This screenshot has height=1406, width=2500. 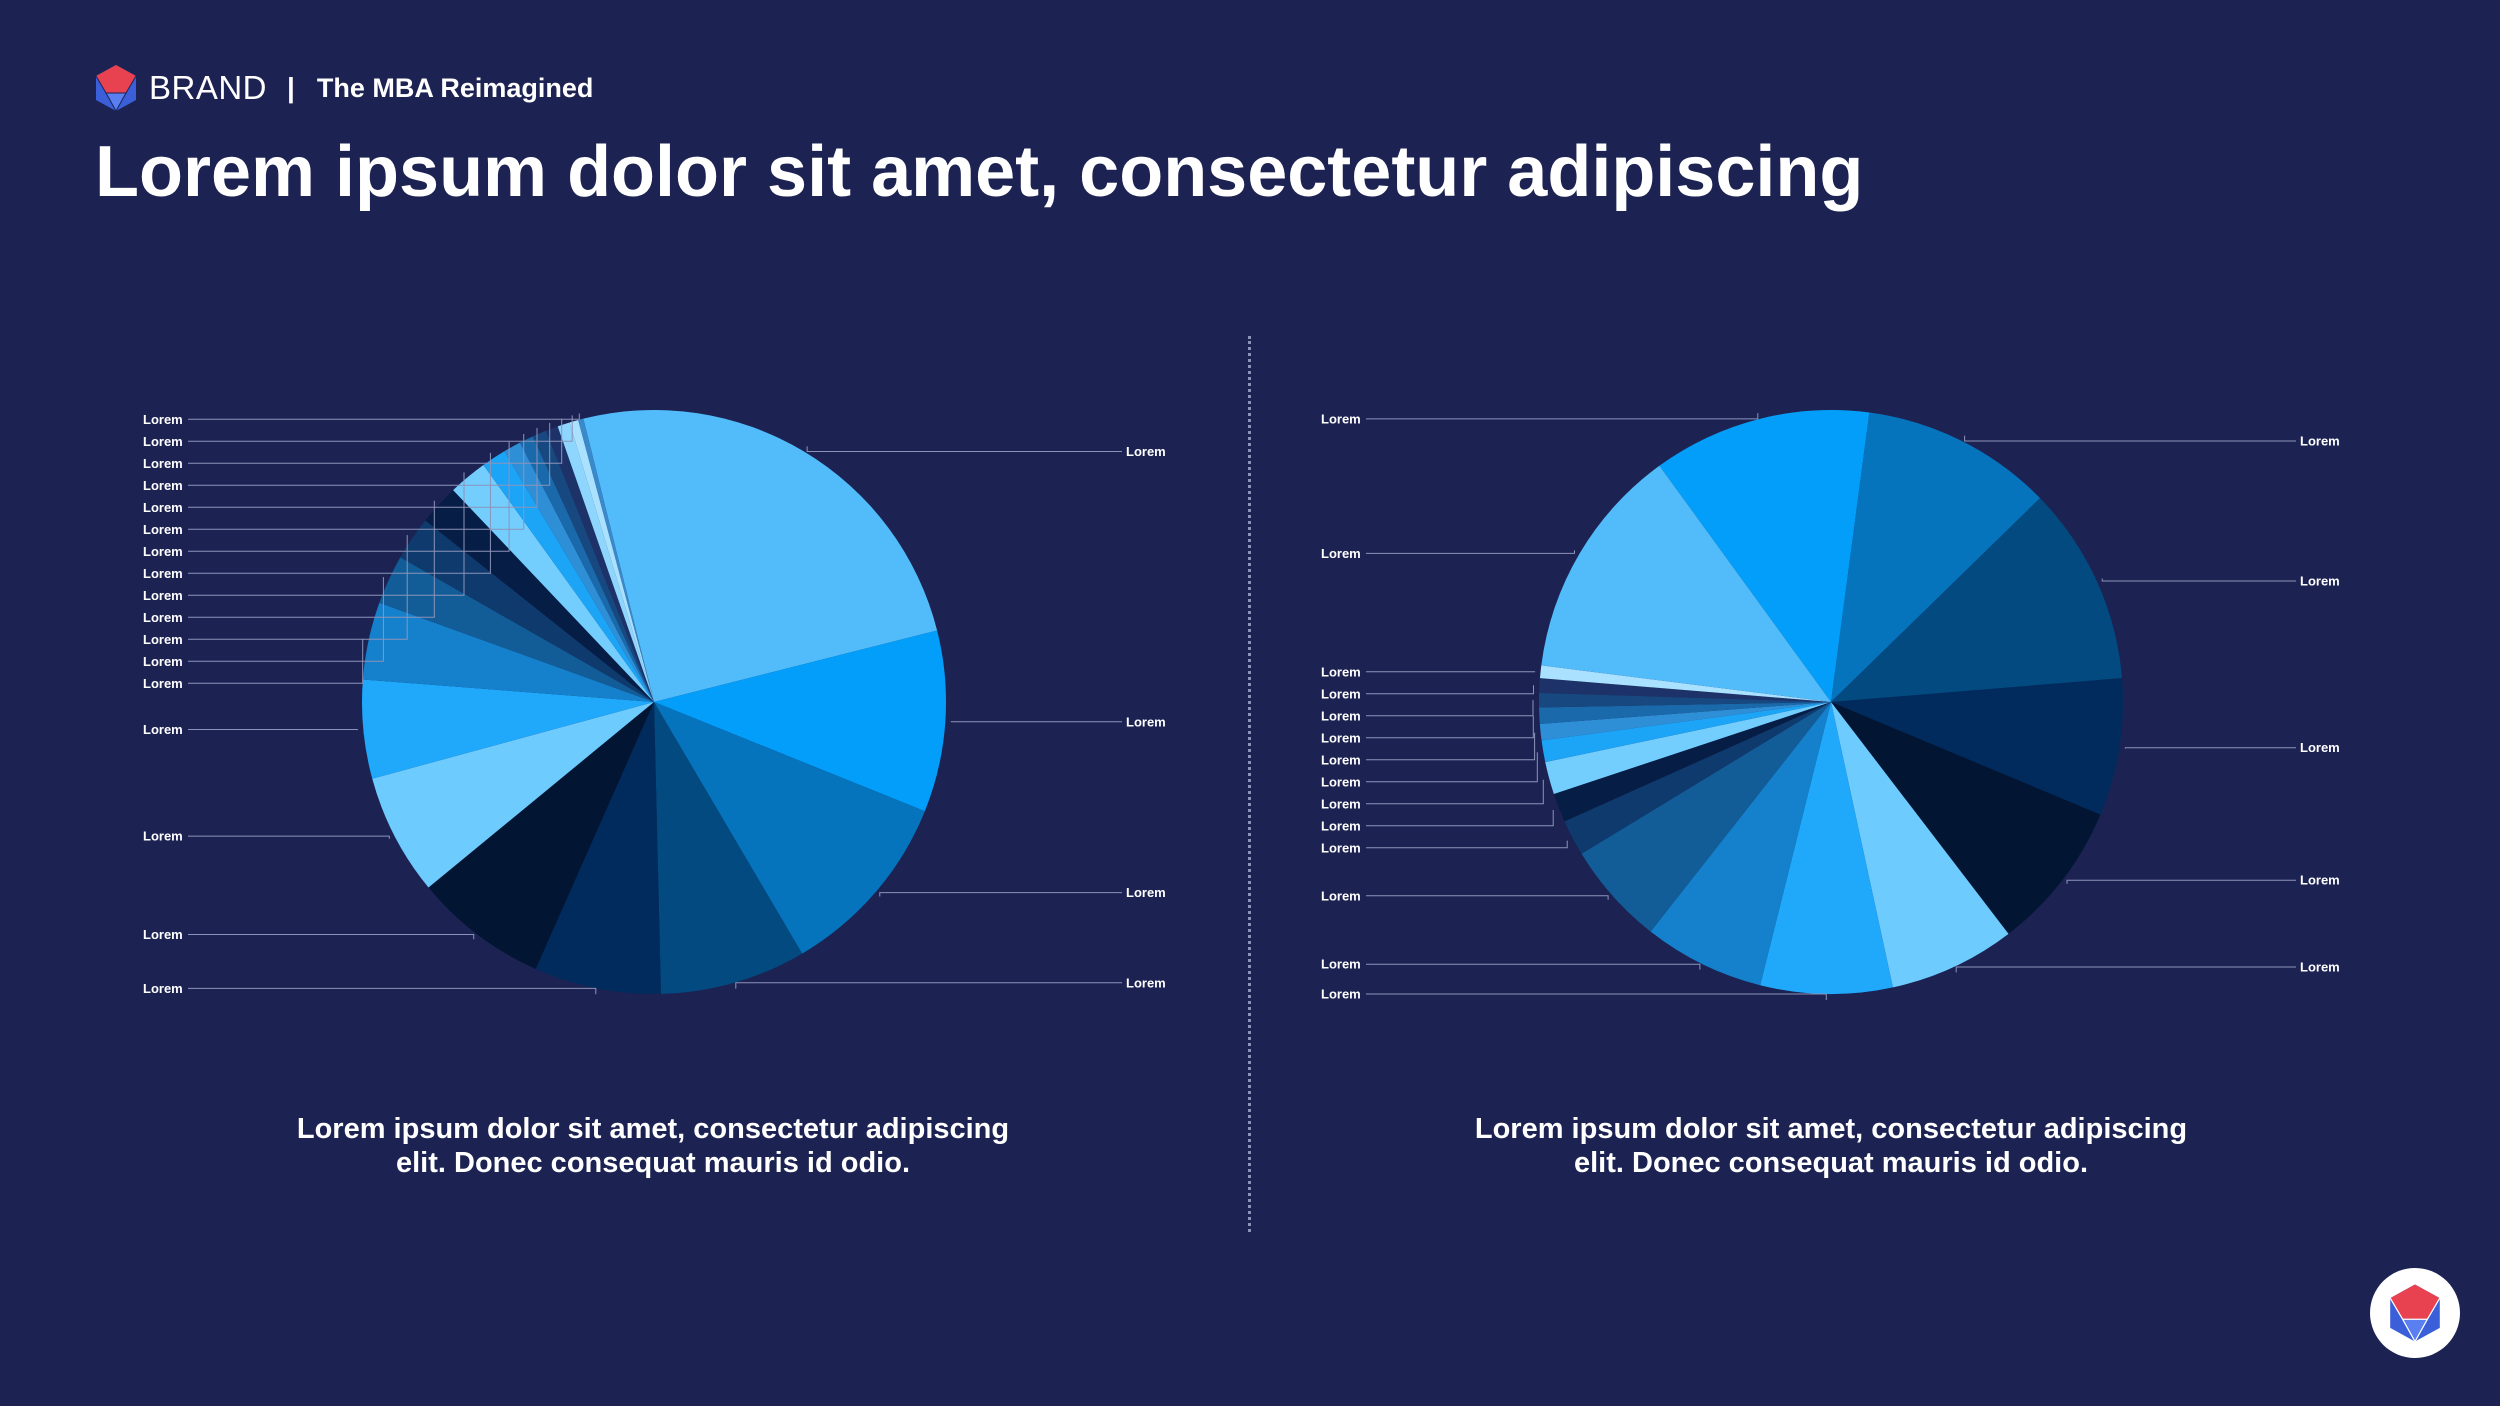 What do you see at coordinates (1831, 1163) in the screenshot?
I see `caption-right-line2: elit. Donec consequat mauris id odio.` at bounding box center [1831, 1163].